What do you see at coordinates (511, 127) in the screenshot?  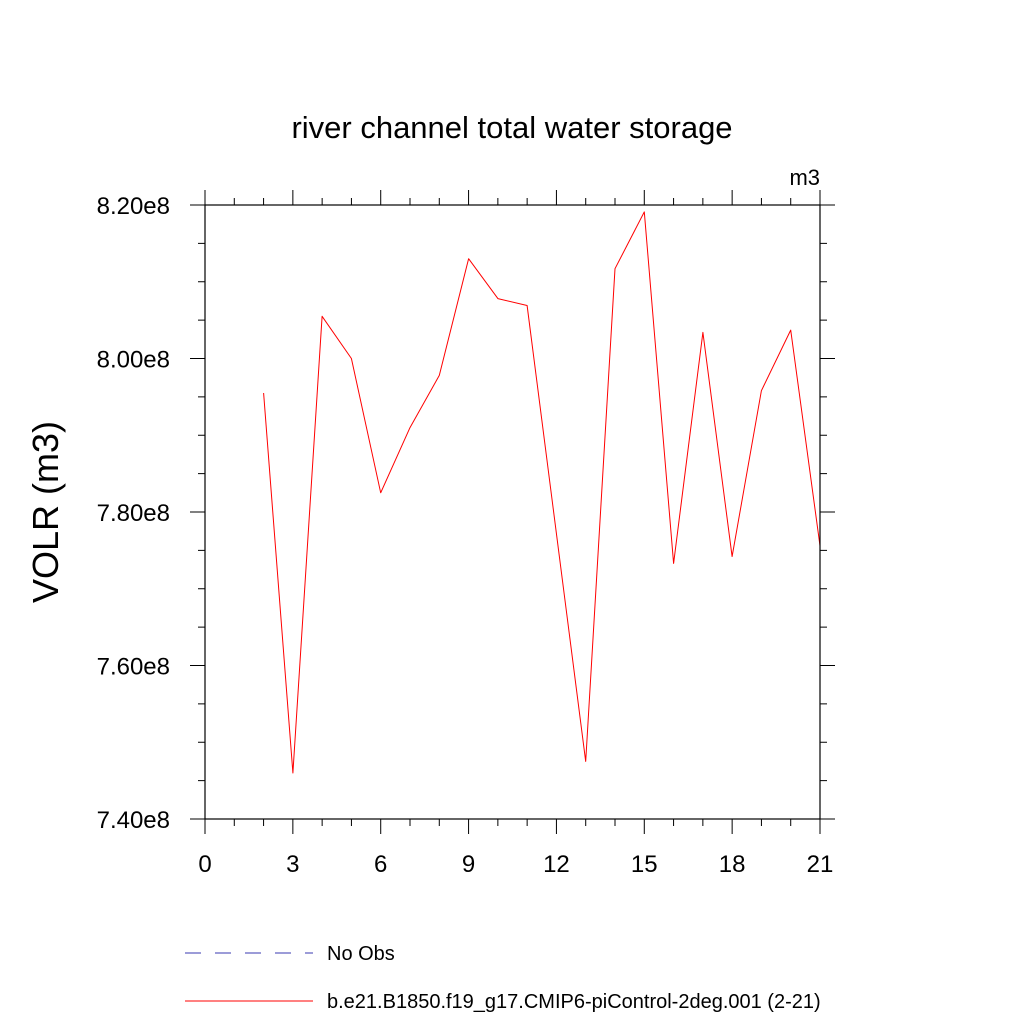 I see `chart-title: river channel total water storage` at bounding box center [511, 127].